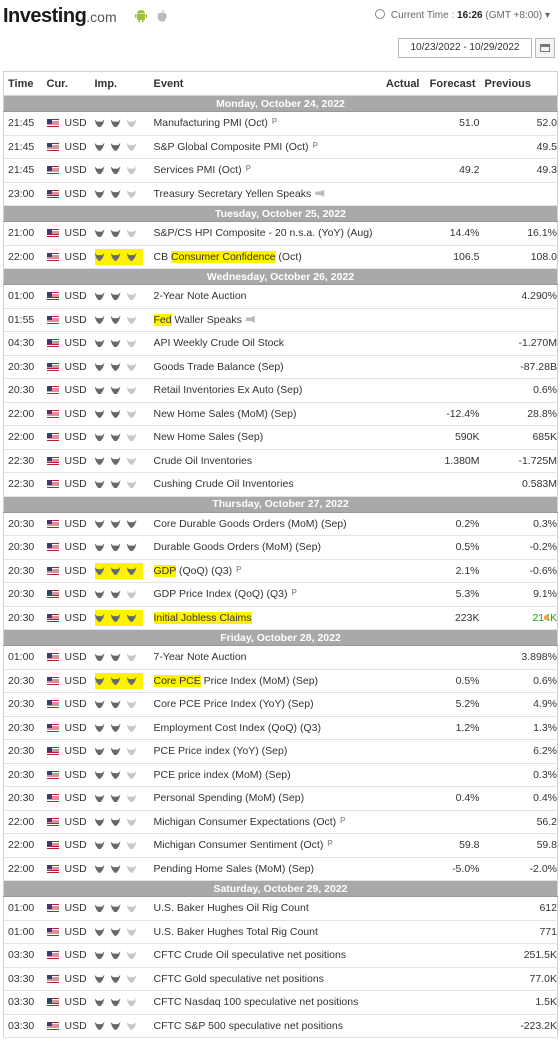  I want to click on event-title: Employment Cost Index (QoQ) (Q3), so click(237, 727).